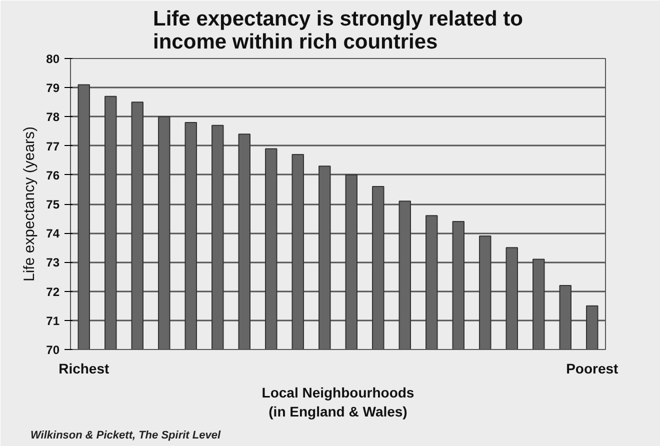 This screenshot has height=446, width=660. Describe the element at coordinates (126, 436) in the screenshot. I see `text: Wilkinson & Pickett, The Spirit Level` at that location.